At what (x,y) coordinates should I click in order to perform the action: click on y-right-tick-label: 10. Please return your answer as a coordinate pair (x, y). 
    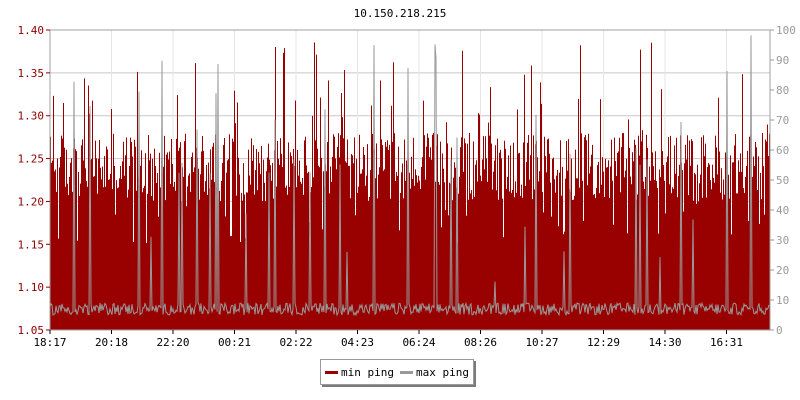
    Looking at the image, I should click on (782, 300).